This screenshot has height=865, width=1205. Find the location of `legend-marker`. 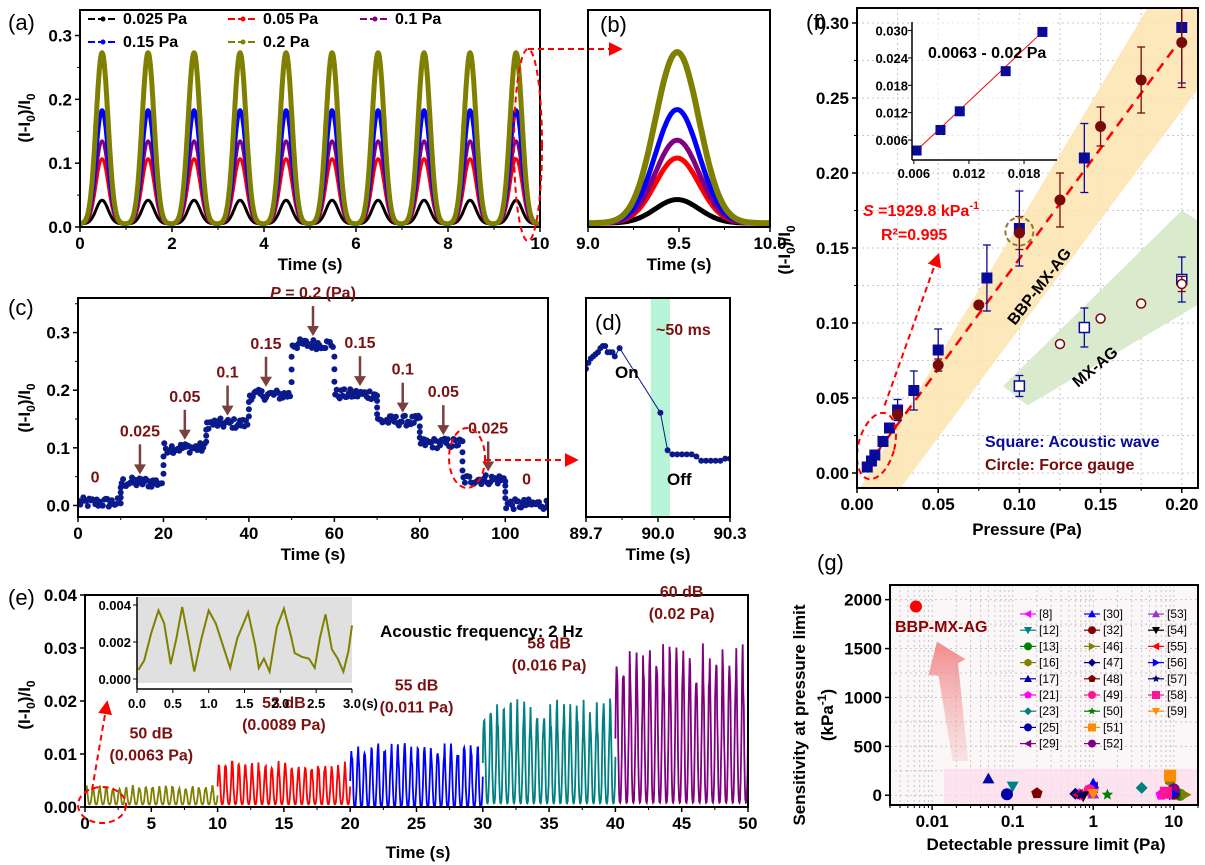

legend-marker is located at coordinates (375, 19).